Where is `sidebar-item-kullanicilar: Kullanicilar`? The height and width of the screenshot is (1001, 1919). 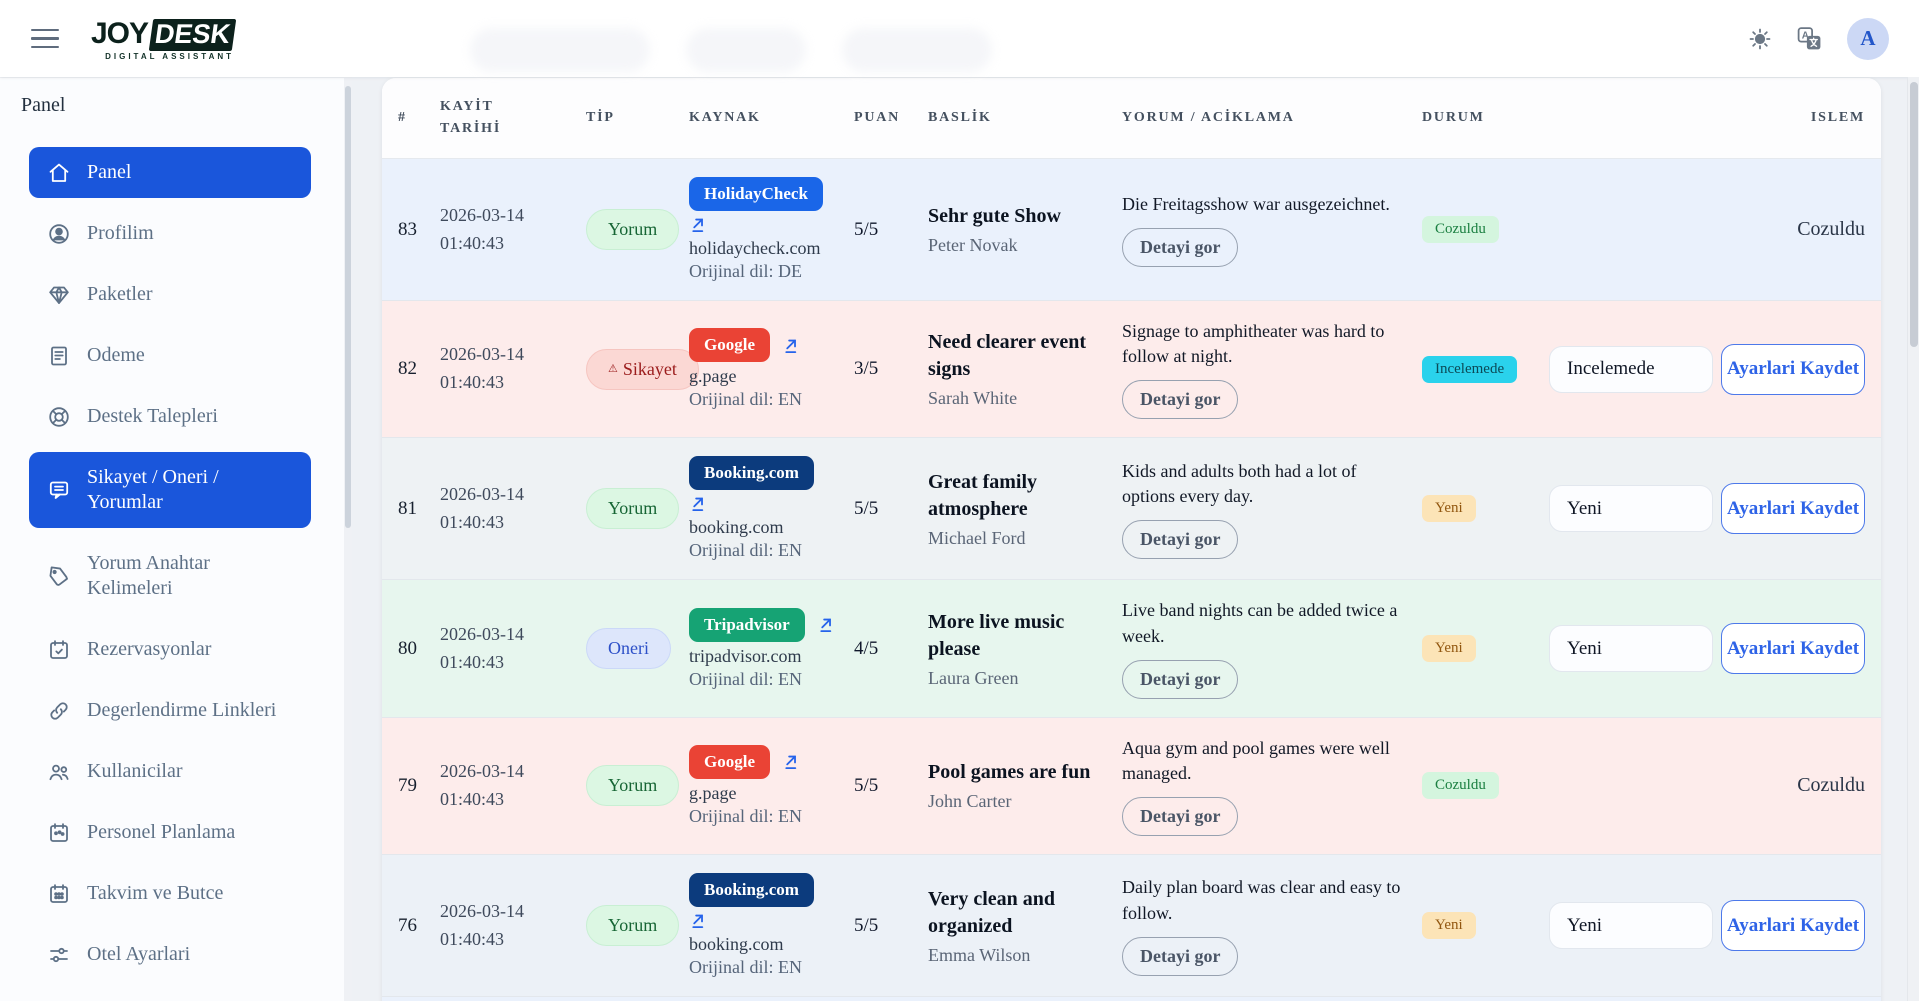
sidebar-item-kullanicilar: Kullanicilar is located at coordinates (170, 771).